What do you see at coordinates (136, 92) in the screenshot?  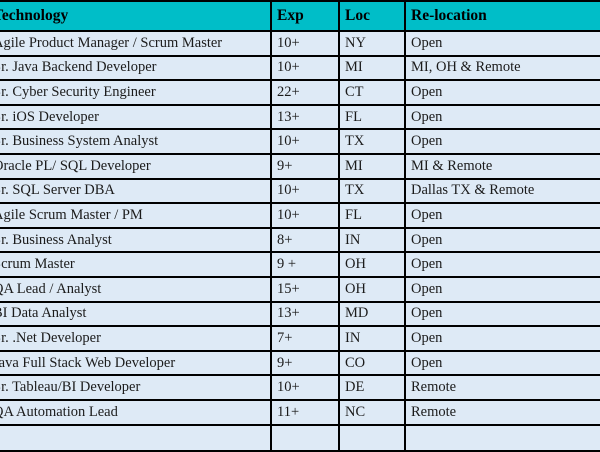 I see `cell-technology: Sr. Cyber Security Engineer` at bounding box center [136, 92].